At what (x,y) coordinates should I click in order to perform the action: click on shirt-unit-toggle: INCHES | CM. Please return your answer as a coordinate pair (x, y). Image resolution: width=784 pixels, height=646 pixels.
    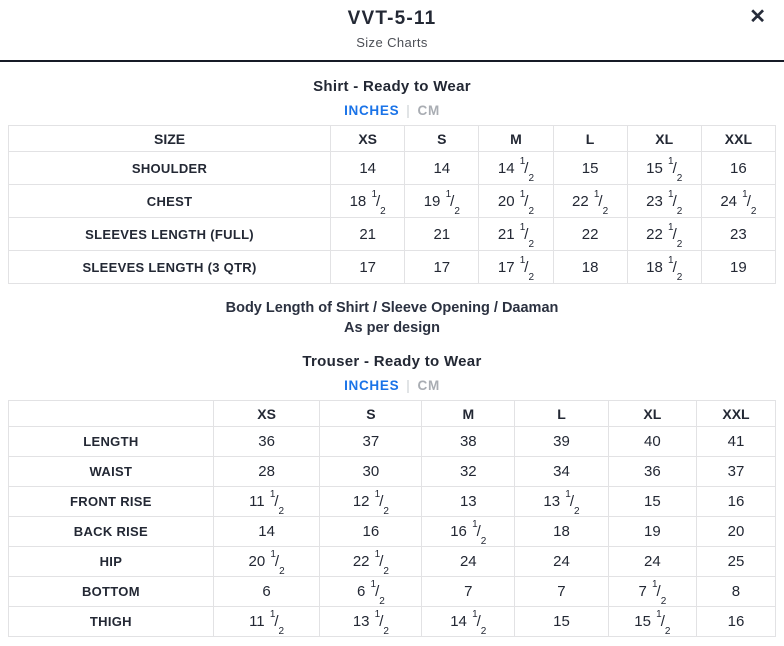
    Looking at the image, I should click on (392, 110).